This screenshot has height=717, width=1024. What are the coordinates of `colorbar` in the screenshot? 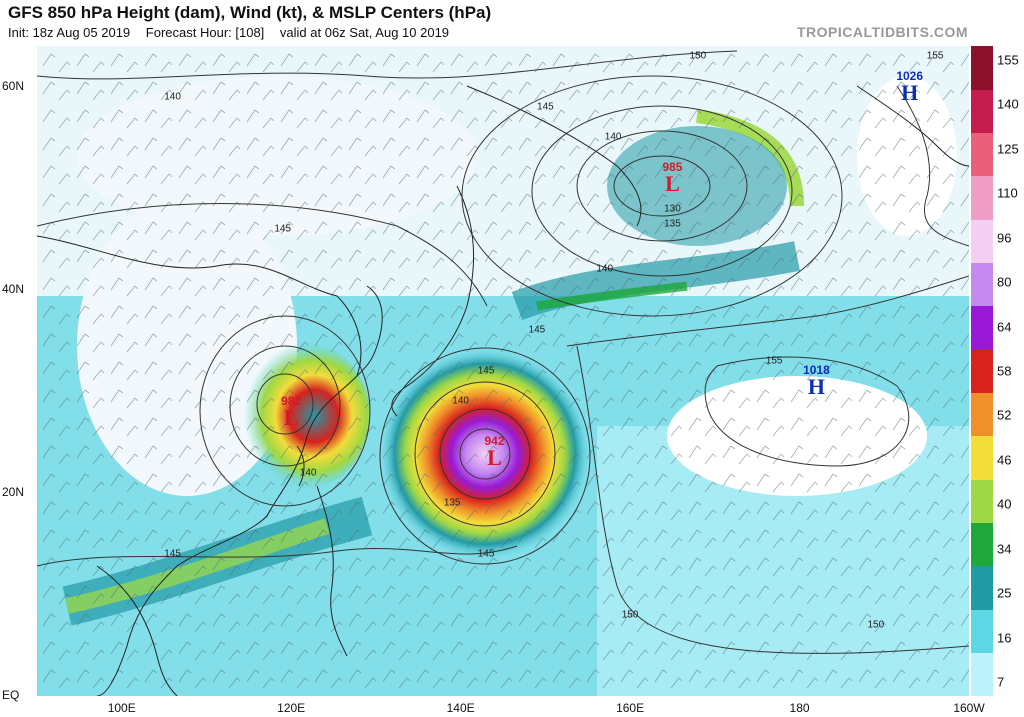 It's located at (982, 371).